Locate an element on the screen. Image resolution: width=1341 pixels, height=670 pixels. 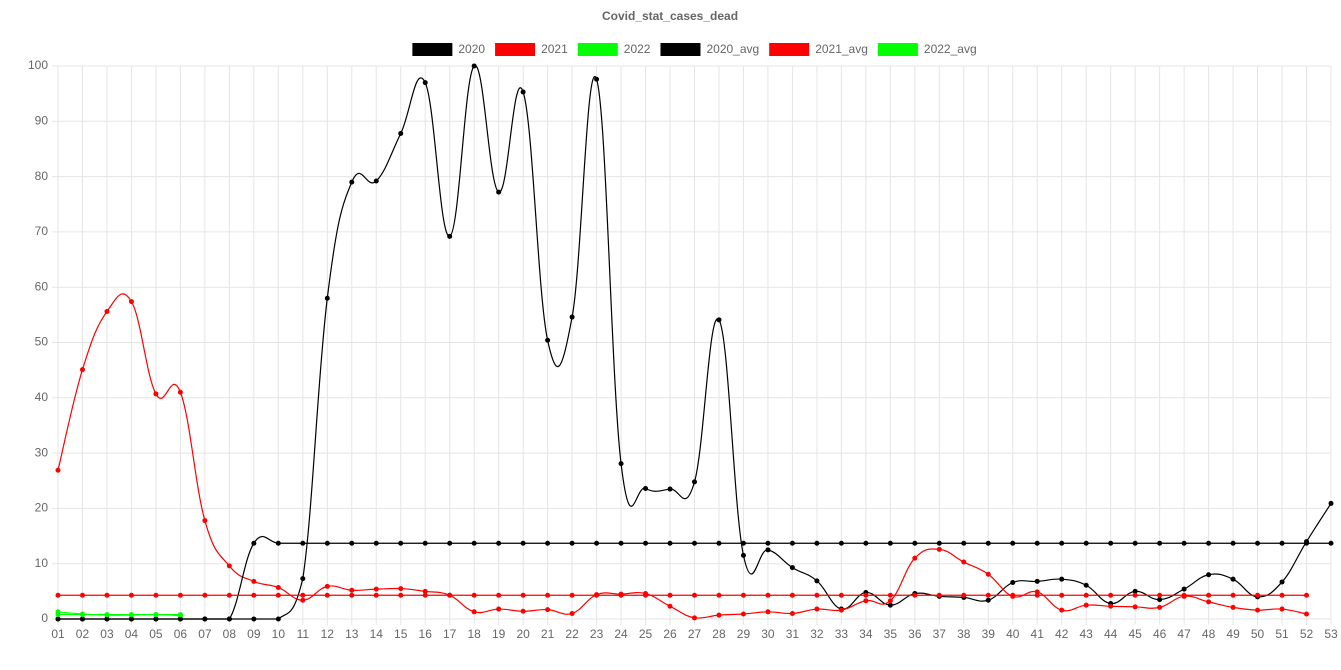
x-tick-label: 37 is located at coordinates (940, 634).